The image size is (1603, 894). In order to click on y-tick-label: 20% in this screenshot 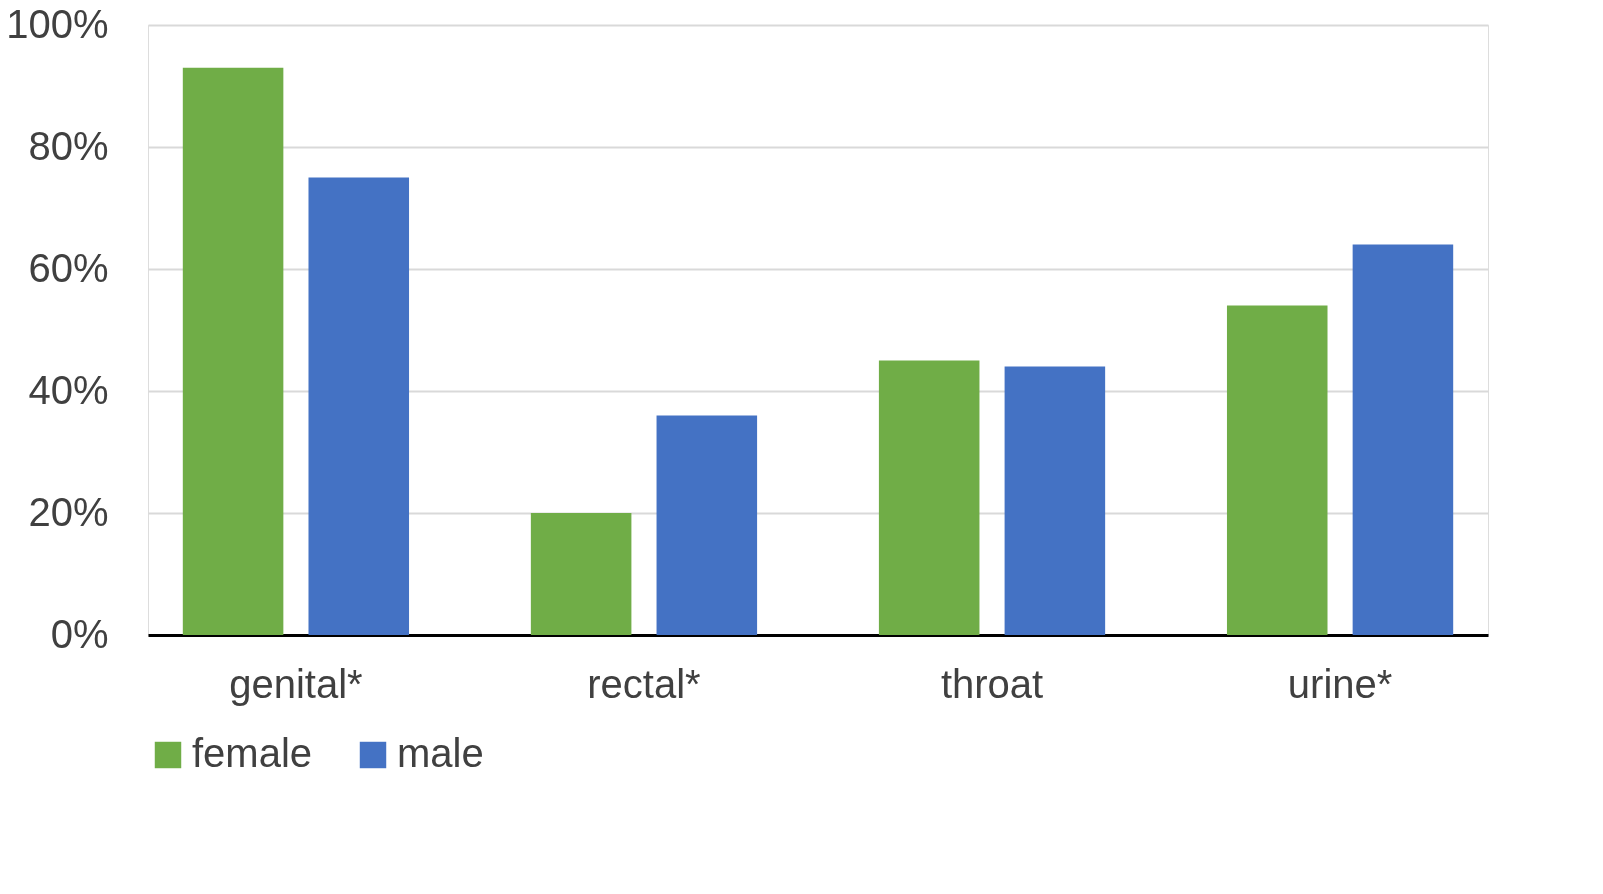, I will do `click(68, 511)`.